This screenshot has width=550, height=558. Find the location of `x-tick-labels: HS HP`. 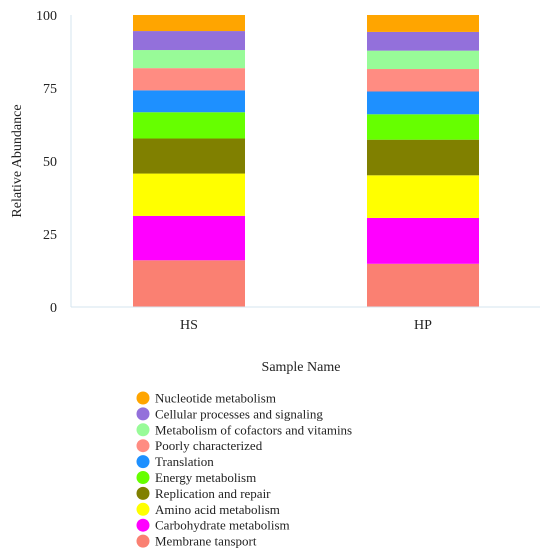

x-tick-labels: HS HP is located at coordinates (306, 325).